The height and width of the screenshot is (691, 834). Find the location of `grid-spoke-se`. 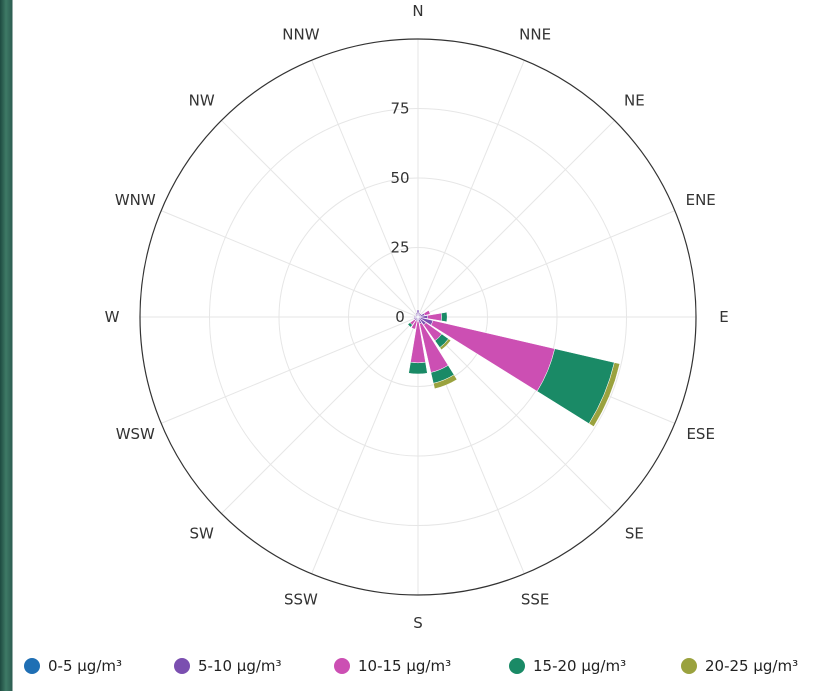

grid-spoke-se is located at coordinates (516, 415).